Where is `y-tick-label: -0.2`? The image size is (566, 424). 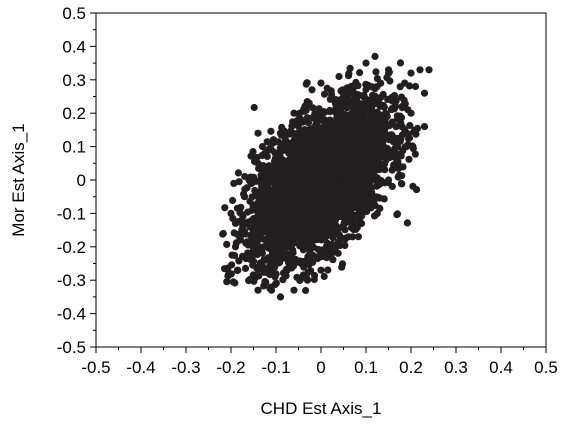
y-tick-label: -0.2 is located at coordinates (71, 247).